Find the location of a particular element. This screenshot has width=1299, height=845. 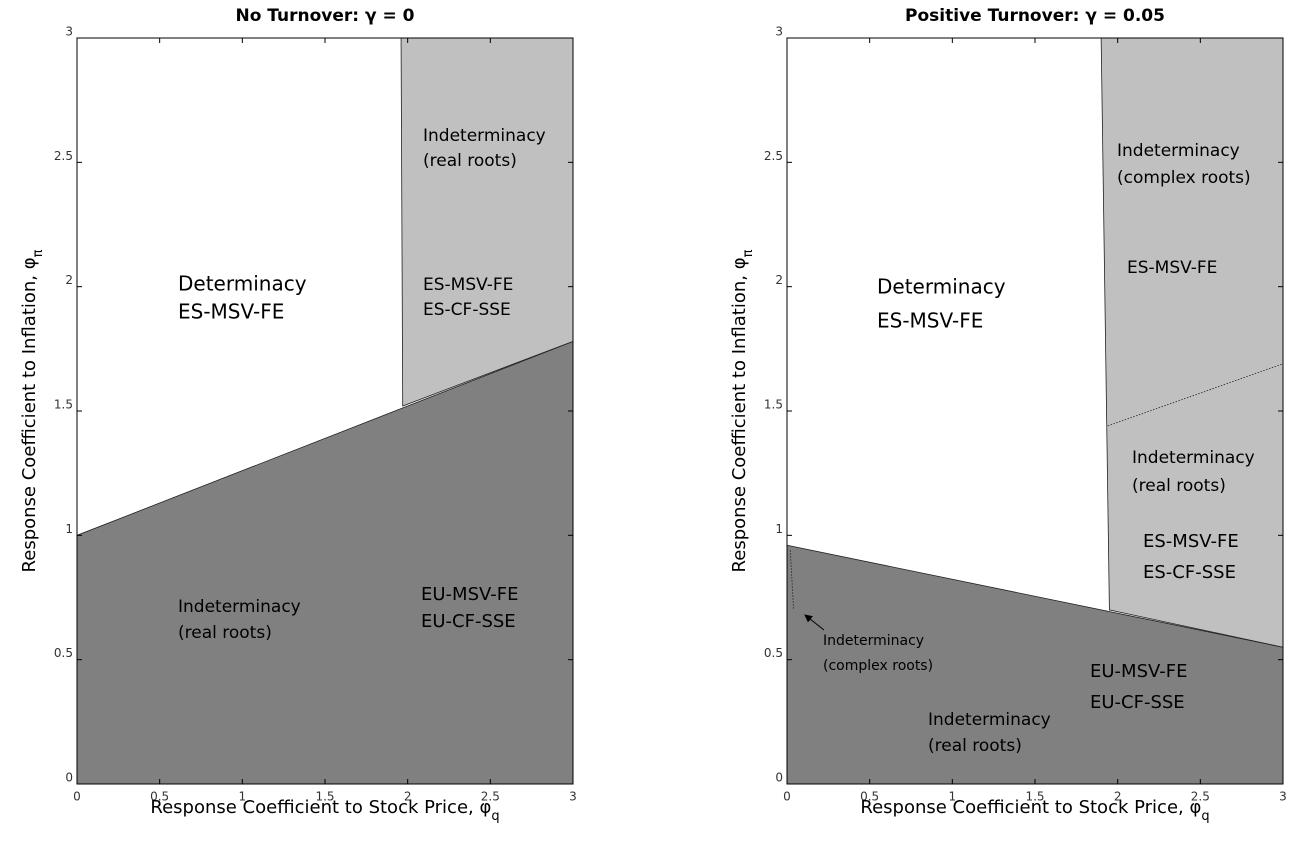

annotation-arrow is located at coordinates (814, 622).